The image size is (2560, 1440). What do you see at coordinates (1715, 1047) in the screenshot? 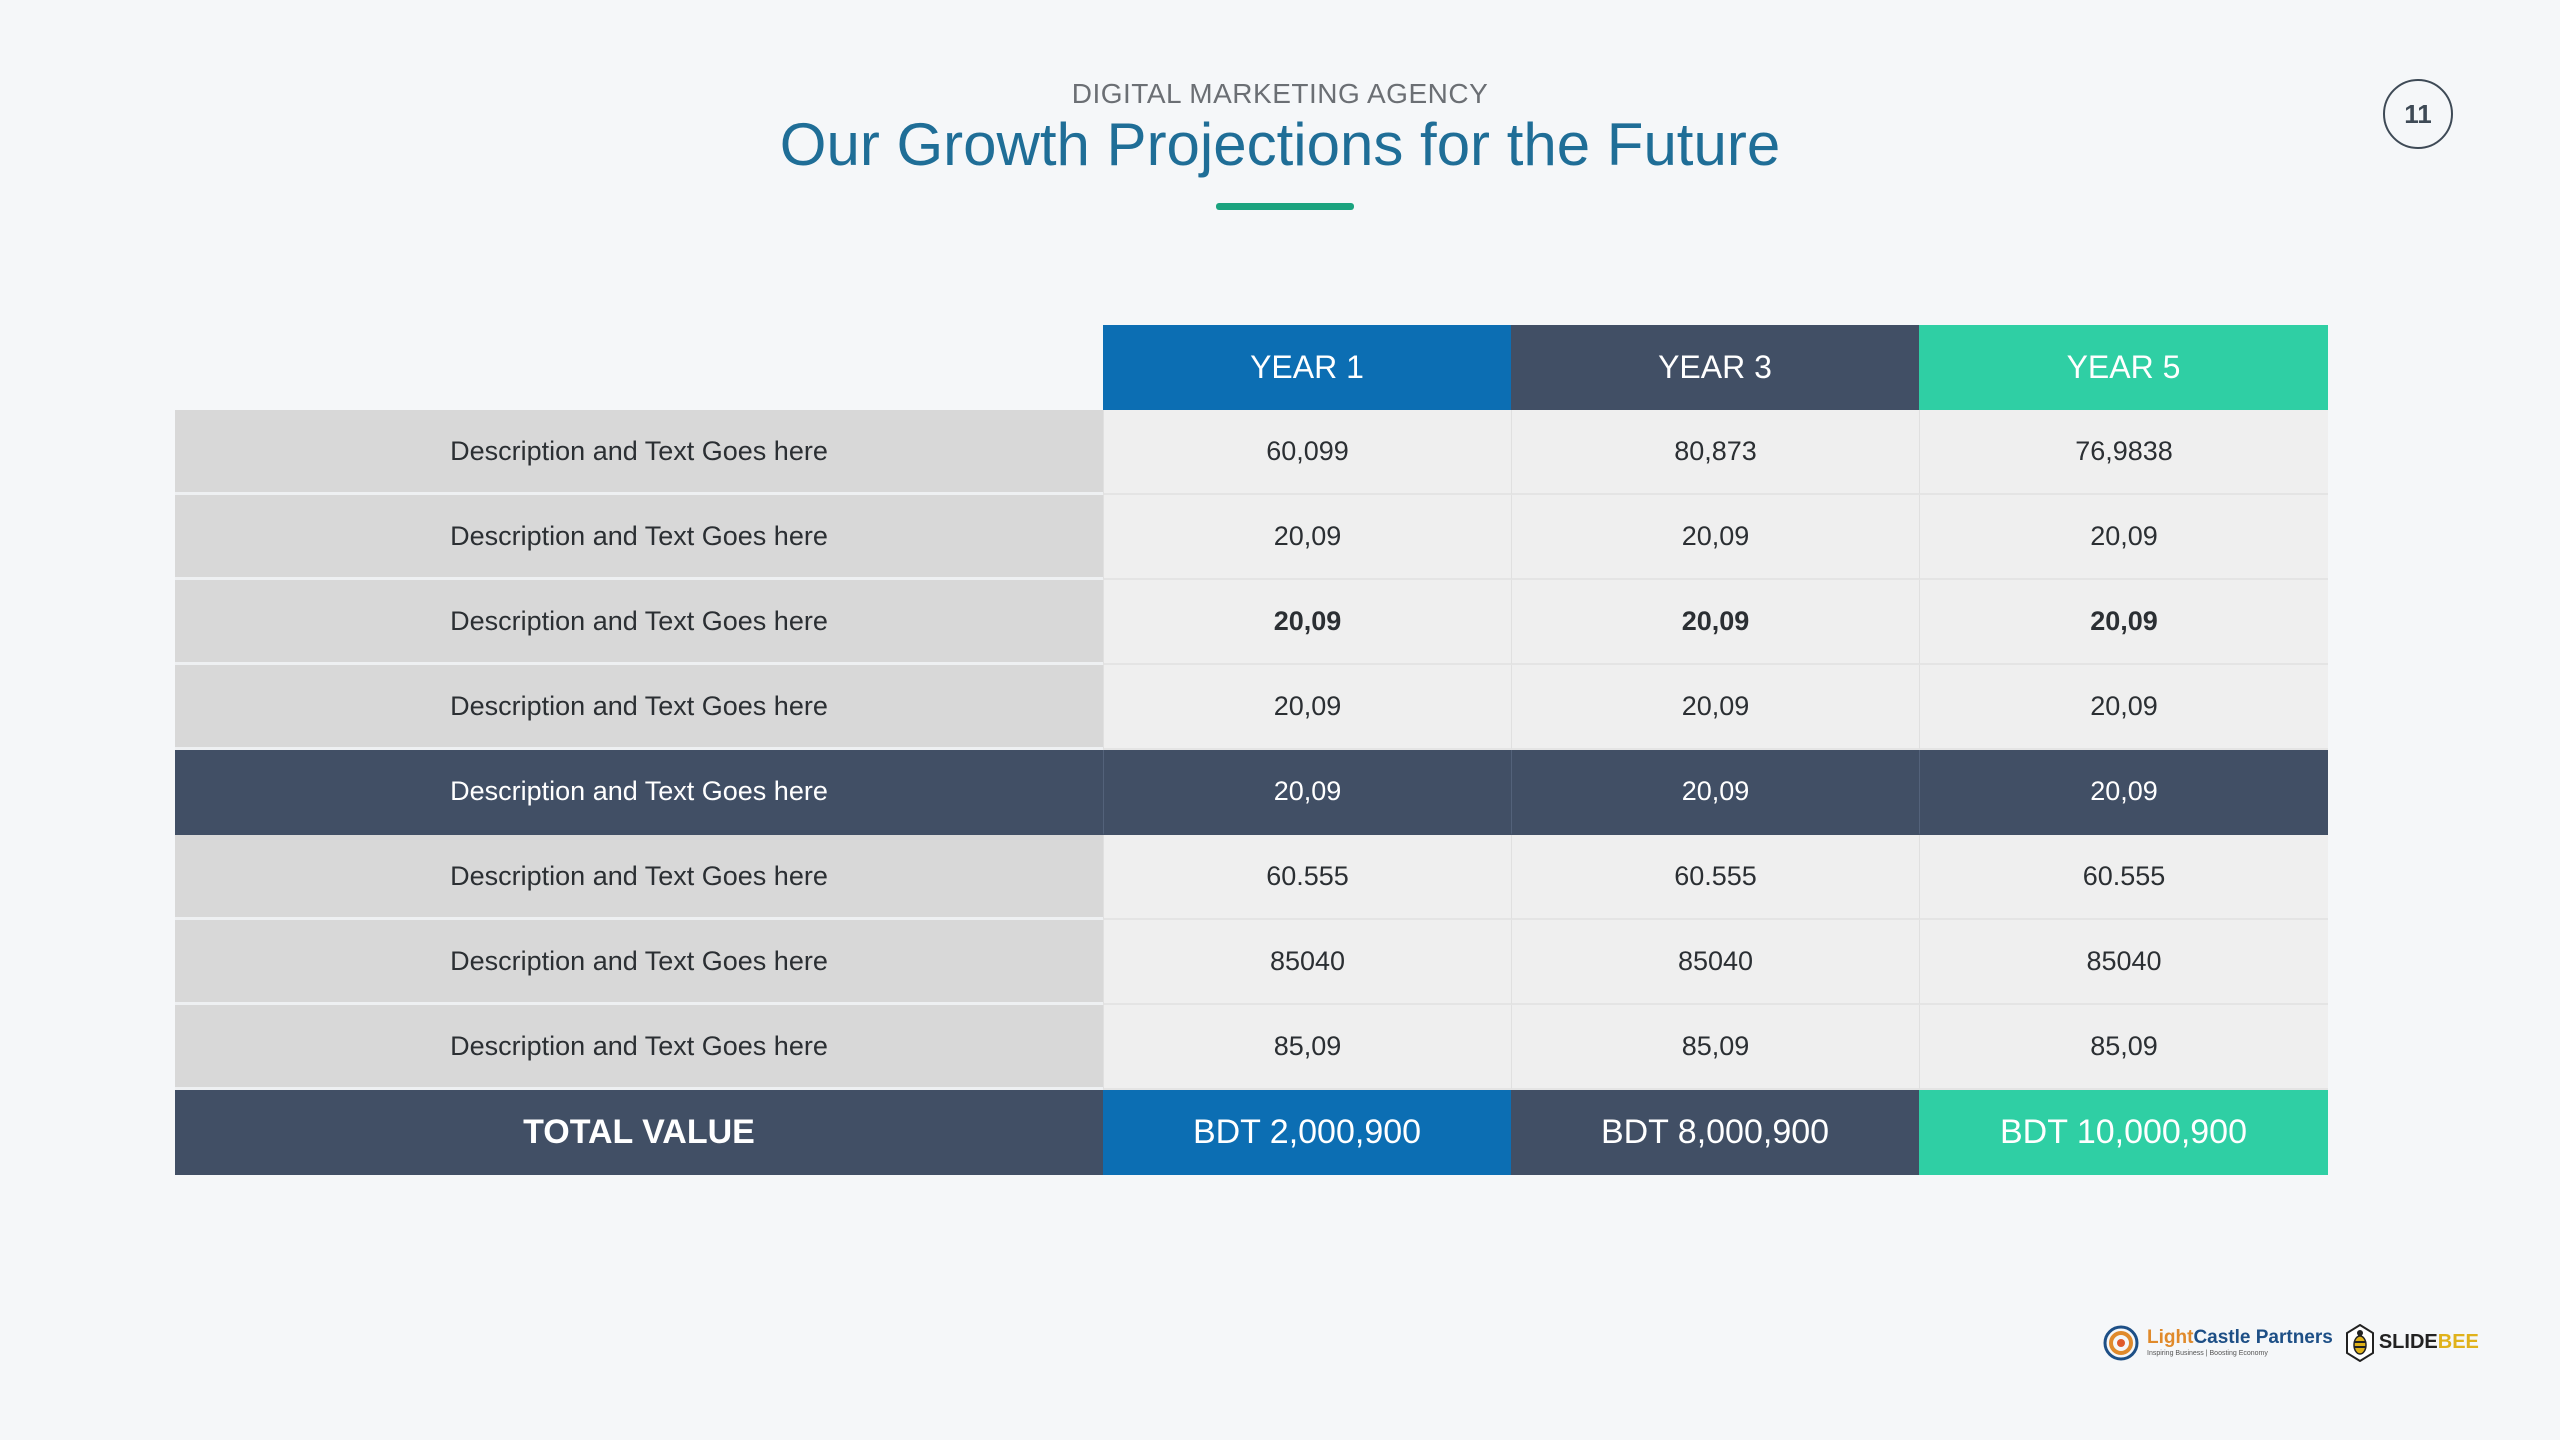
I see `row-value-year-3: 85,09` at bounding box center [1715, 1047].